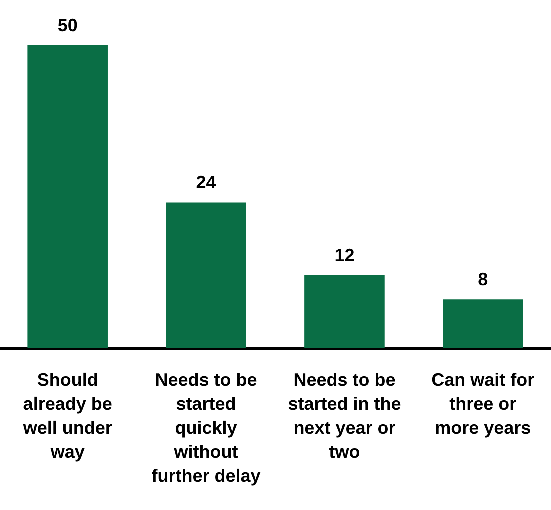 The image size is (551, 510). Describe the element at coordinates (206, 428) in the screenshot. I see `x-tick-label: Needs to be started quickly without further delay` at that location.